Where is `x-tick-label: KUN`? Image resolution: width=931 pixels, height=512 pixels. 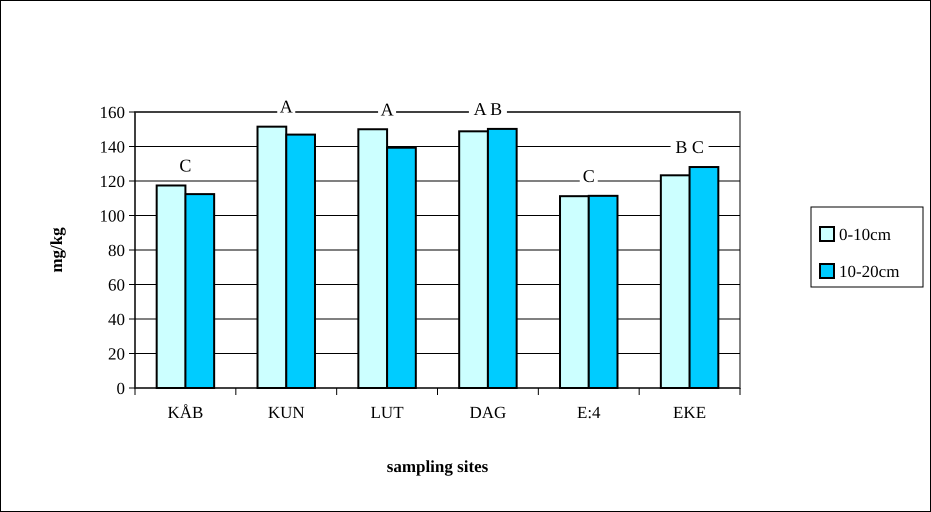 x-tick-label: KUN is located at coordinates (286, 412).